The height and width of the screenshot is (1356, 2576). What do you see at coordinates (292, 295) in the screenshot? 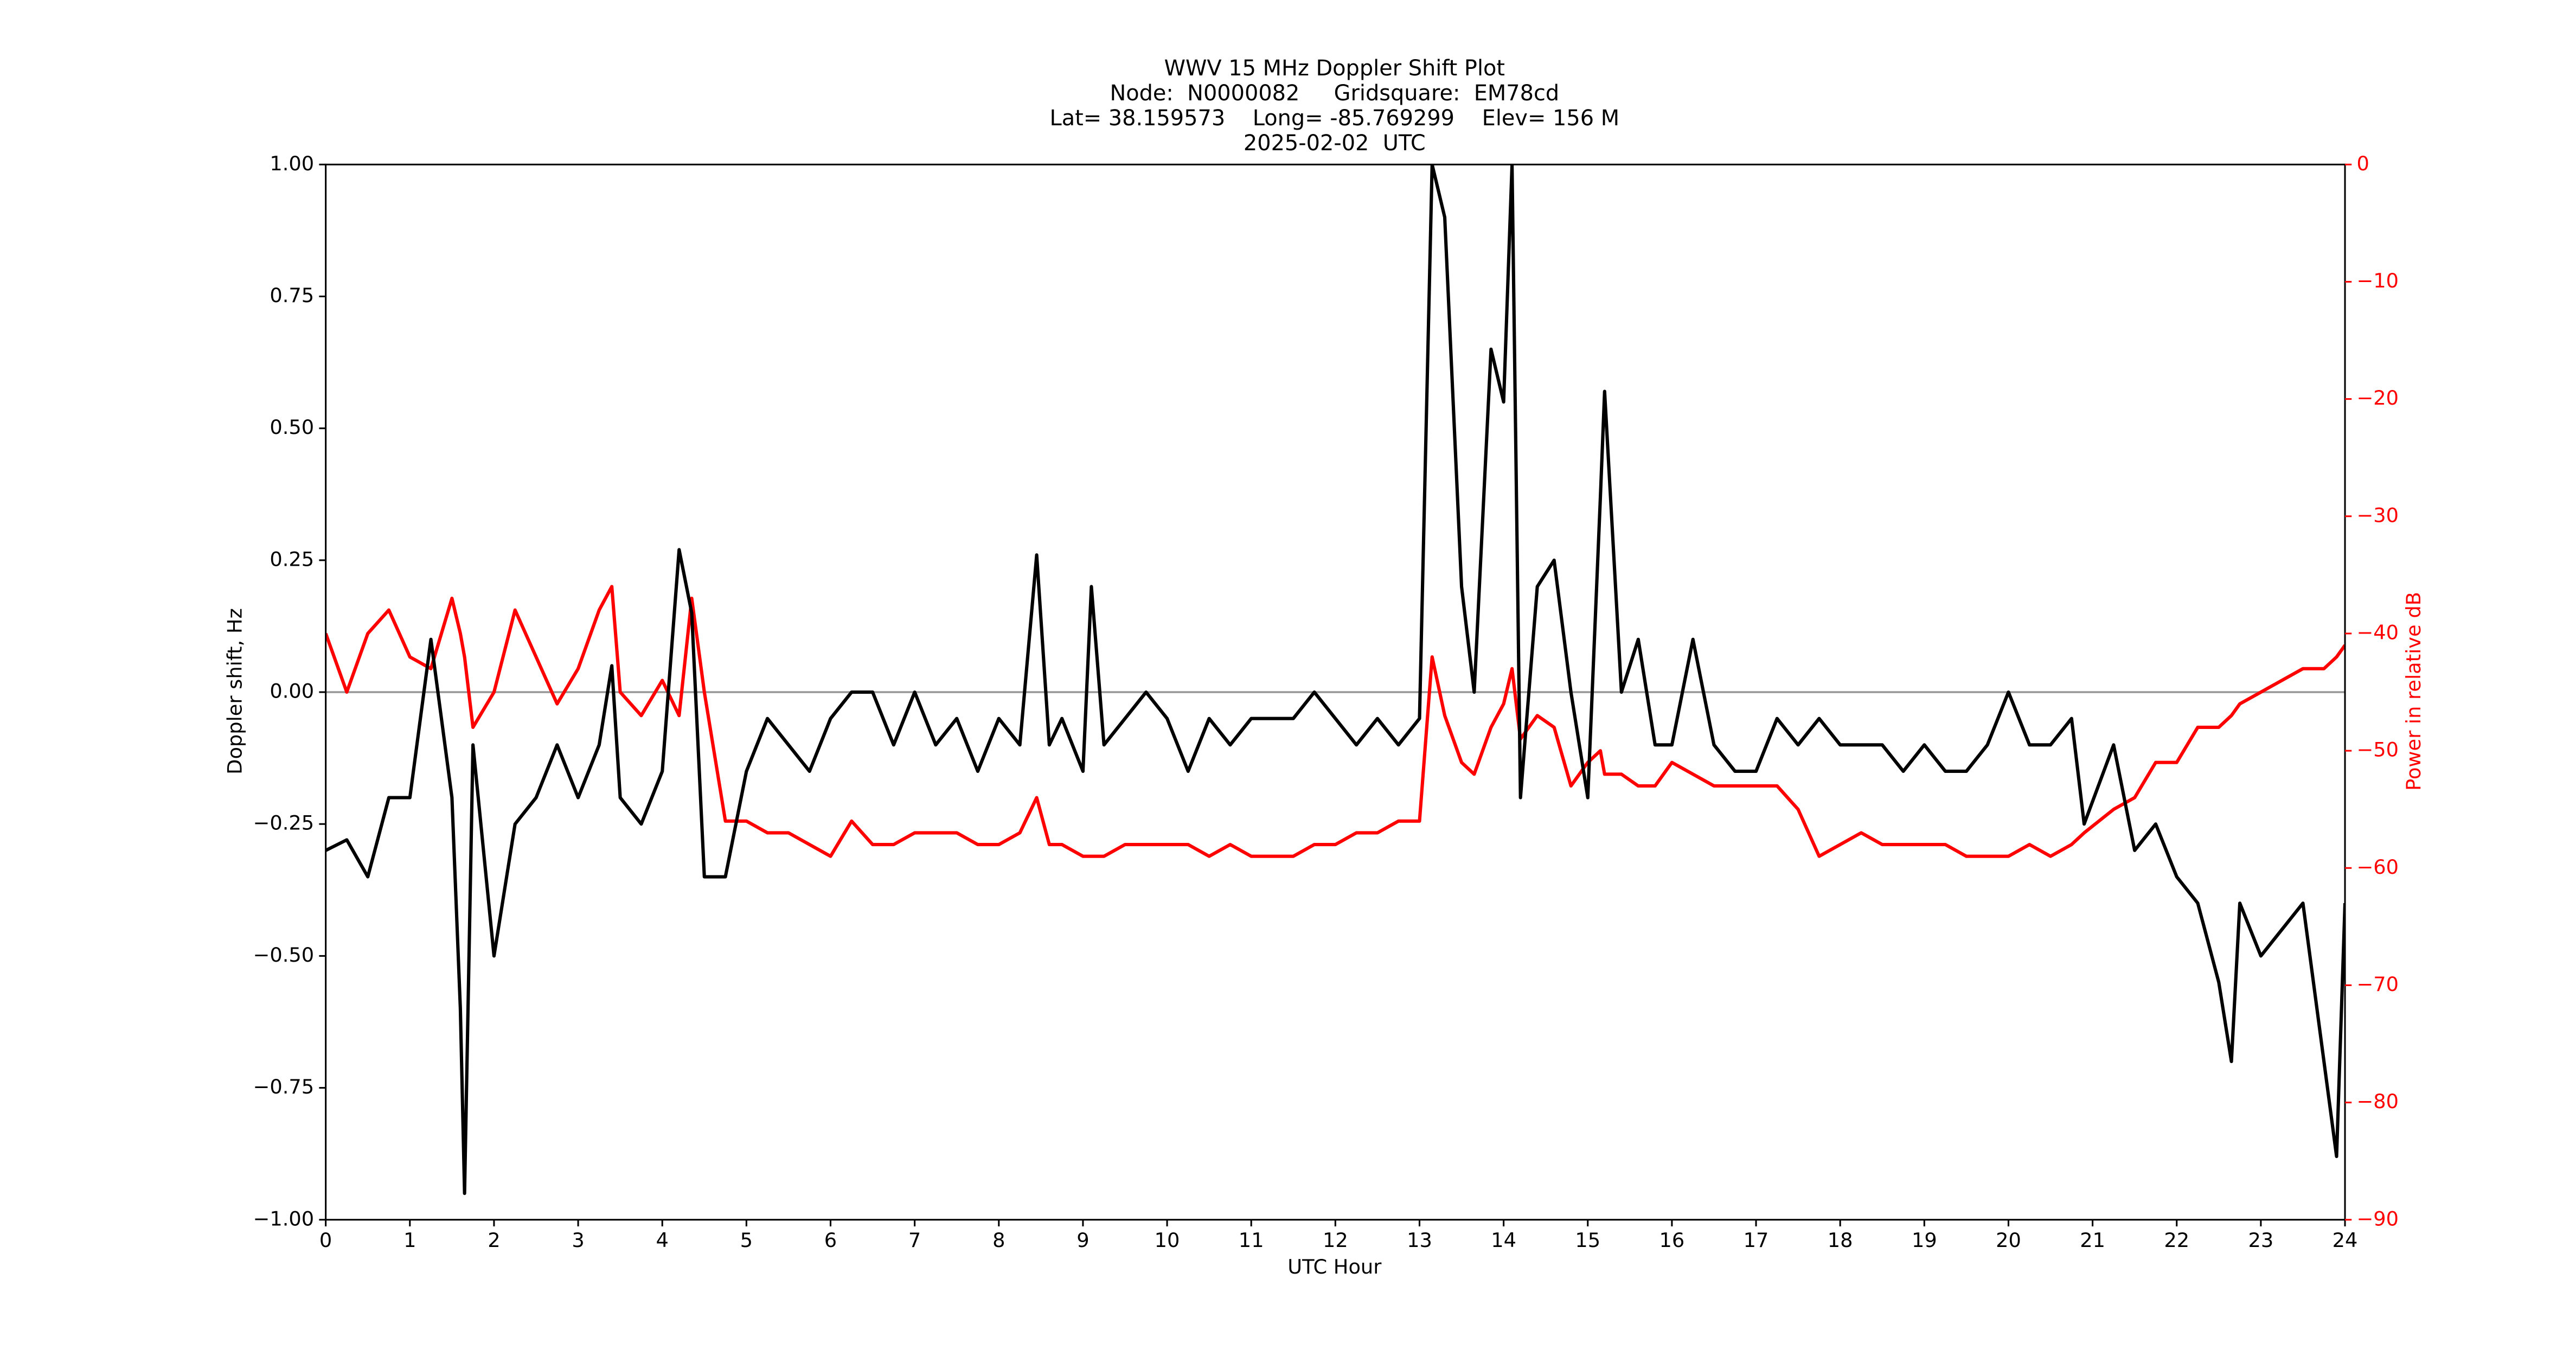
I see `y-tick-label: 0.75` at bounding box center [292, 295].